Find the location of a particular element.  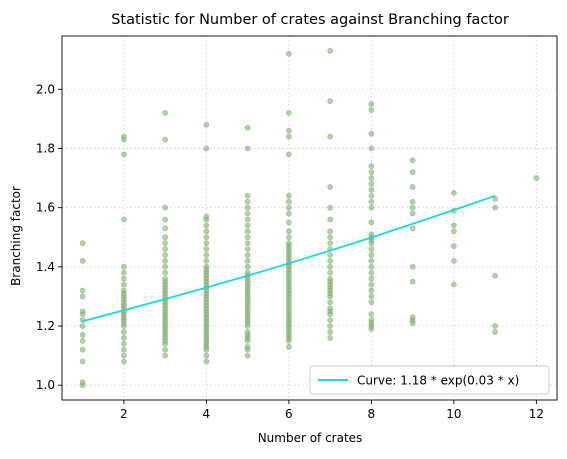

y-axis-label: Branching factor is located at coordinates (16, 236).